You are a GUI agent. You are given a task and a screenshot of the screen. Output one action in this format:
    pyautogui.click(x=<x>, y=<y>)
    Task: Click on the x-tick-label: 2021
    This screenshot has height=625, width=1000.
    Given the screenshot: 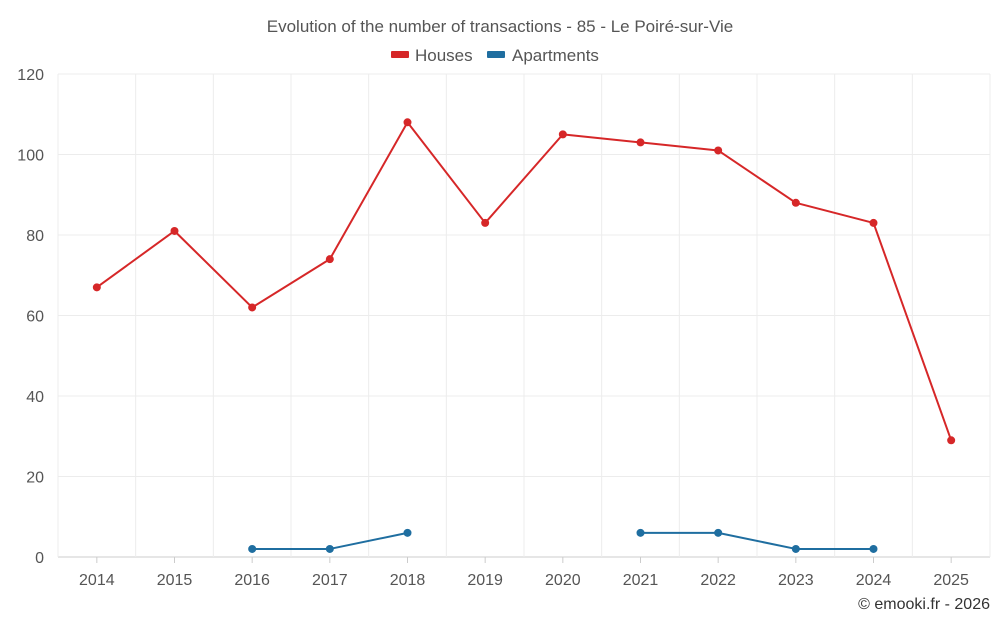 What is the action you would take?
    pyautogui.click(x=641, y=580)
    